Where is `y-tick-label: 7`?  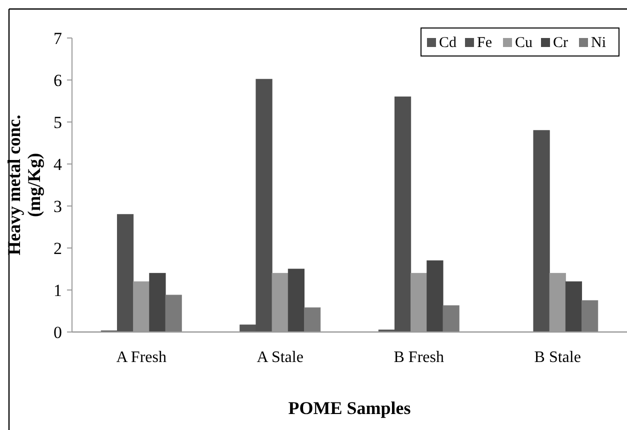
y-tick-label: 7 is located at coordinates (58, 38).